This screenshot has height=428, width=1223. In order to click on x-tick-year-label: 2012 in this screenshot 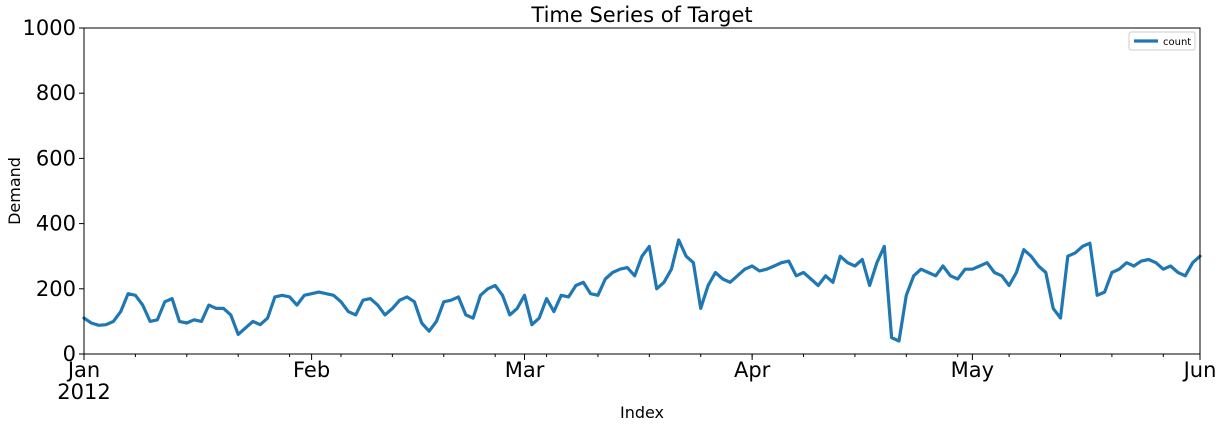, I will do `click(83, 392)`.